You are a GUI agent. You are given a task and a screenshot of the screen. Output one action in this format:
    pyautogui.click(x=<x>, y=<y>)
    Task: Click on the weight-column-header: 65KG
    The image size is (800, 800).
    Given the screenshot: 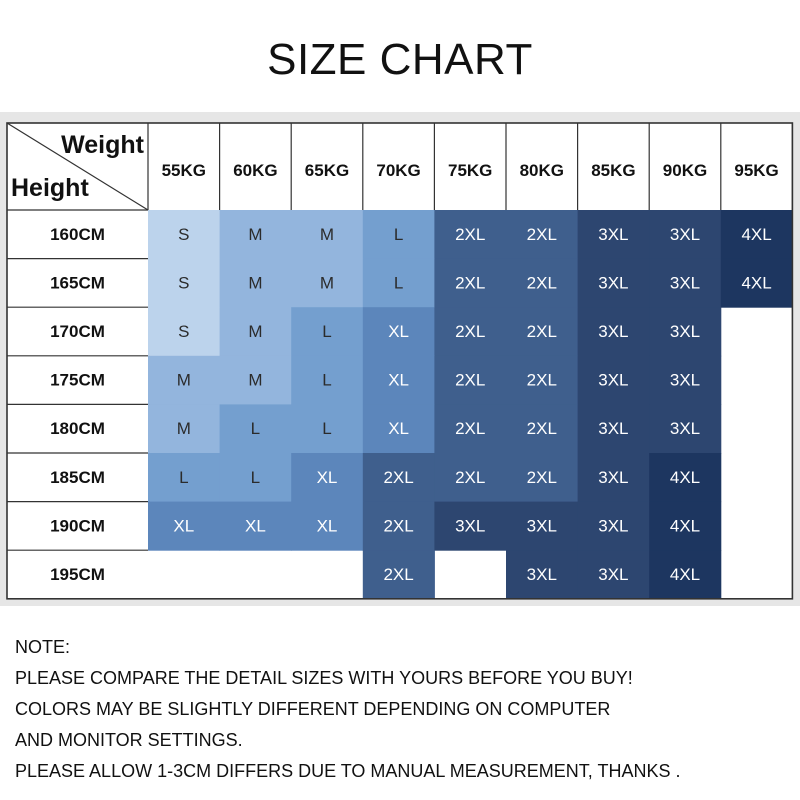 What is the action you would take?
    pyautogui.click(x=327, y=170)
    